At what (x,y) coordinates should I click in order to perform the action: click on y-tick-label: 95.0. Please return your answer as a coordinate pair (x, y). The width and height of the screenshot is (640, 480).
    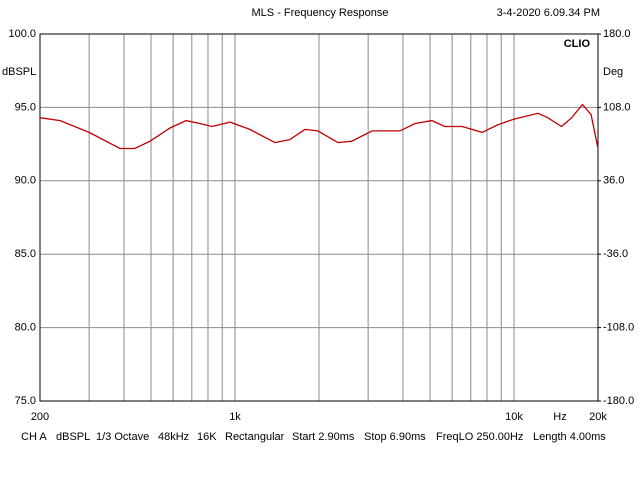
    Looking at the image, I should click on (25, 107).